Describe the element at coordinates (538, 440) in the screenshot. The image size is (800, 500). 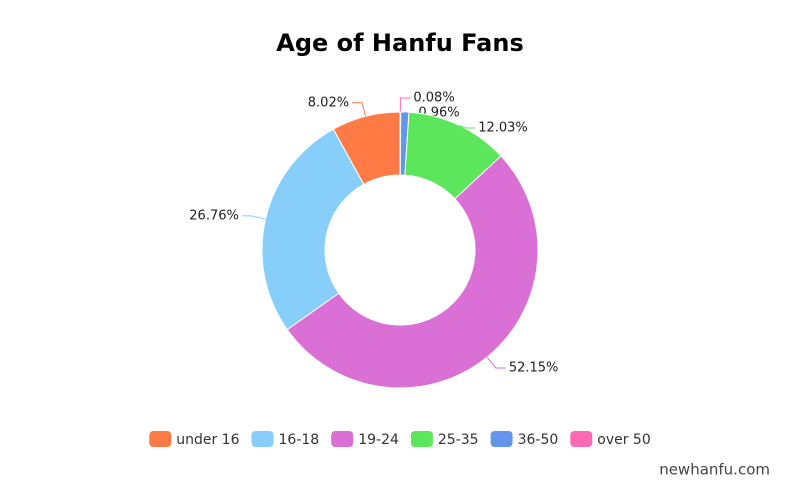
I see `legend-label: 36-50` at that location.